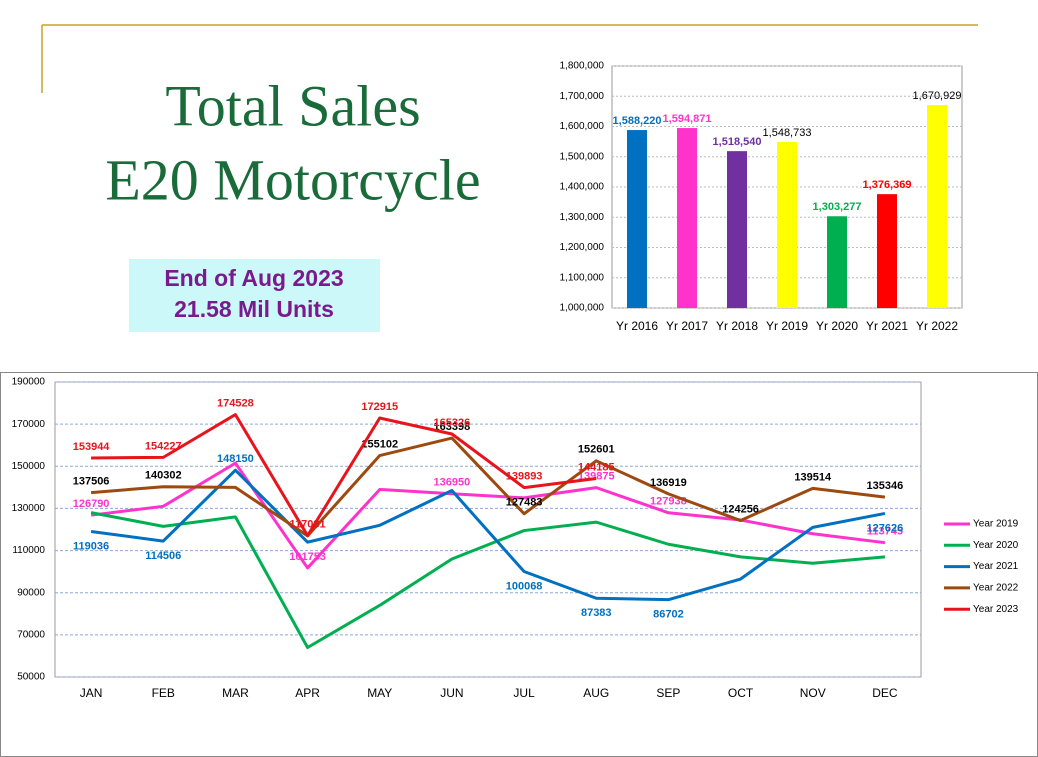 The width and height of the screenshot is (1038, 757). What do you see at coordinates (787, 326) in the screenshot?
I see `x-tick-label: Yr 2019` at bounding box center [787, 326].